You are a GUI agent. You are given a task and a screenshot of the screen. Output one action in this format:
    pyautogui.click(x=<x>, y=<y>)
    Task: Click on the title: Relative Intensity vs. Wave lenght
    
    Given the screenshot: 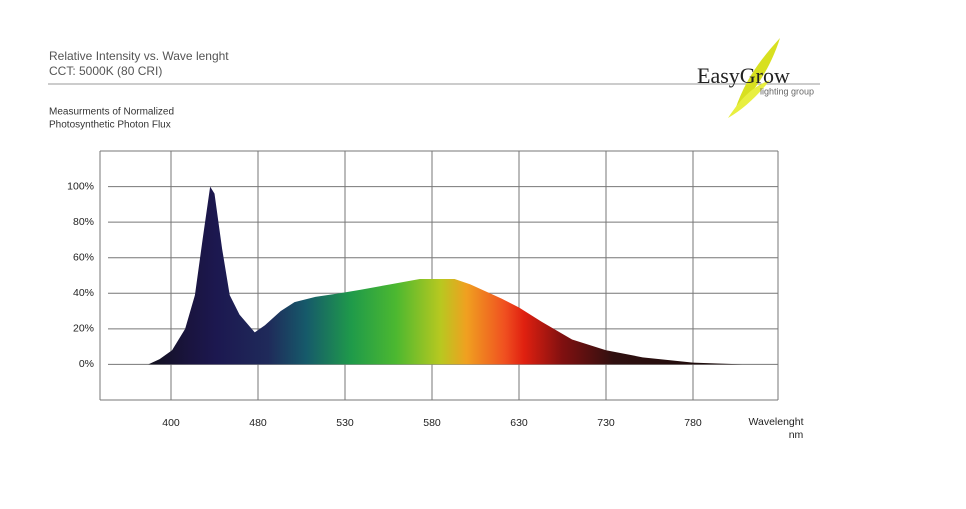 What is the action you would take?
    pyautogui.click(x=139, y=56)
    